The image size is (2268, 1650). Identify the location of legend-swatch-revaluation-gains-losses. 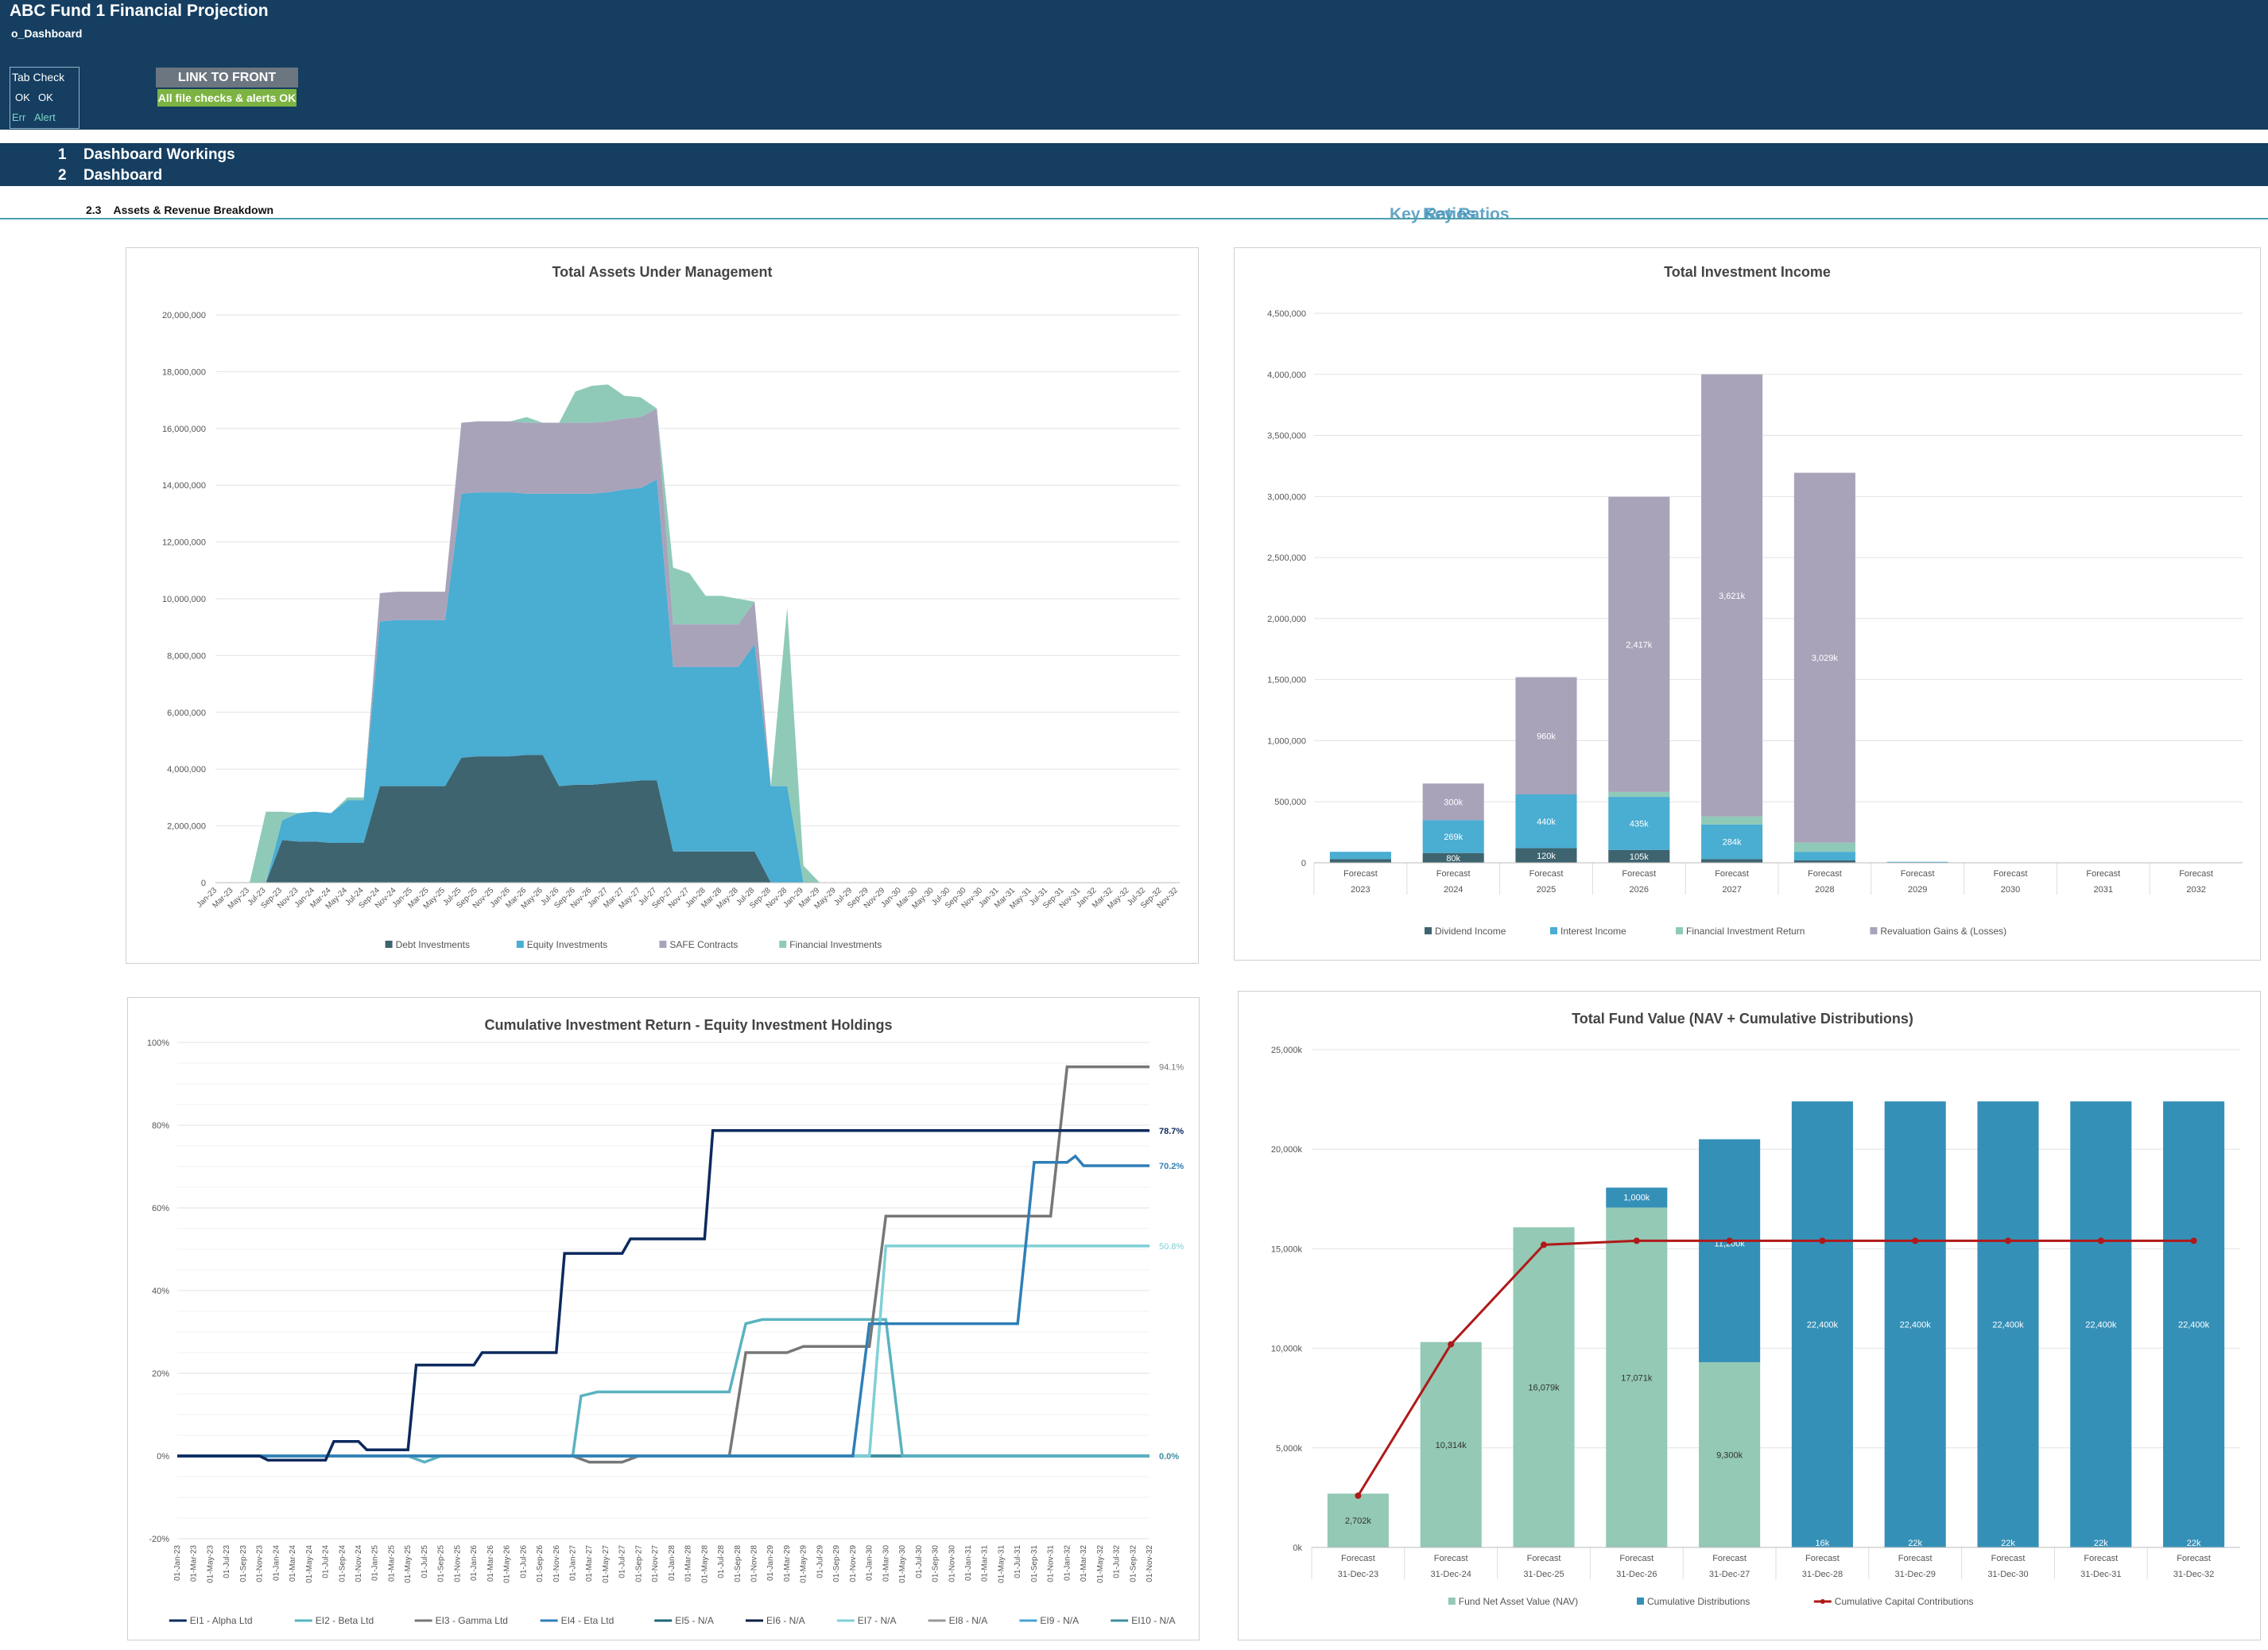
(1874, 931).